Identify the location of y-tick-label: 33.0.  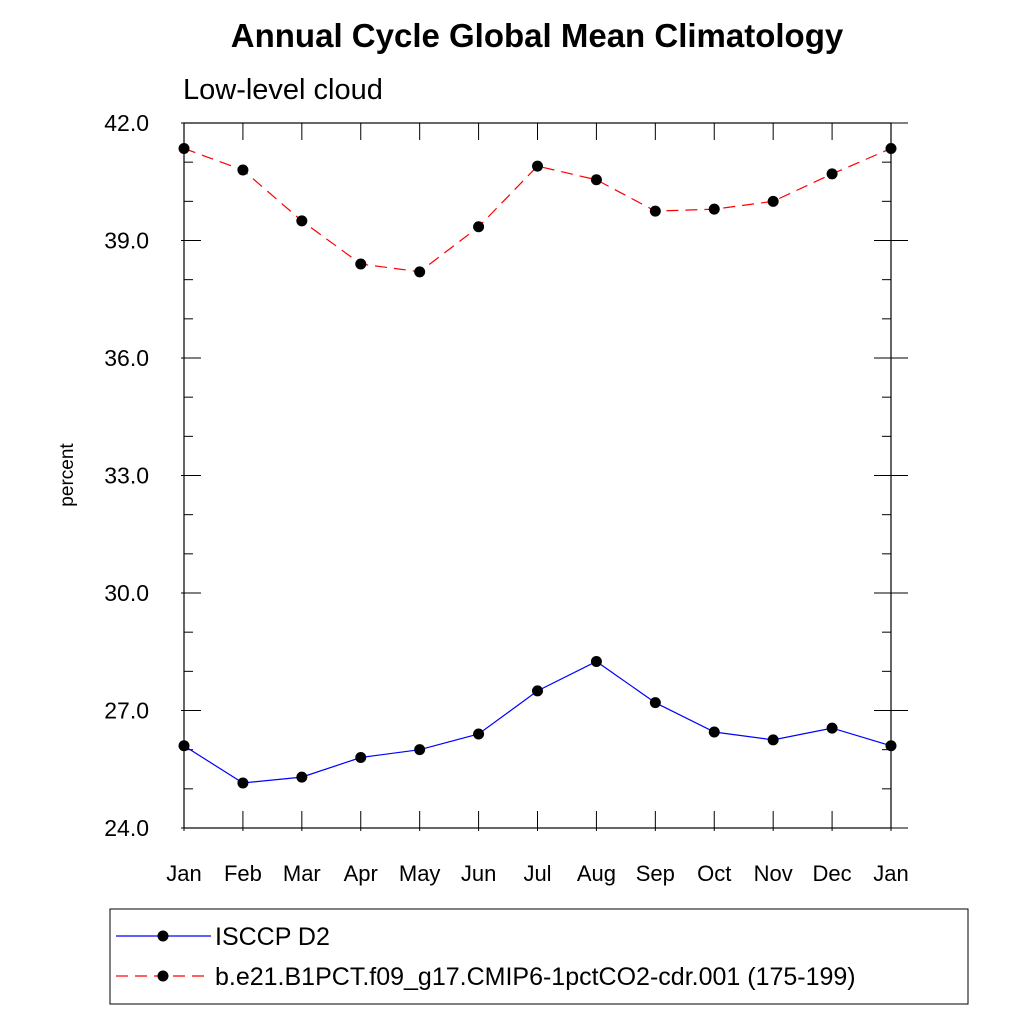
(126, 476).